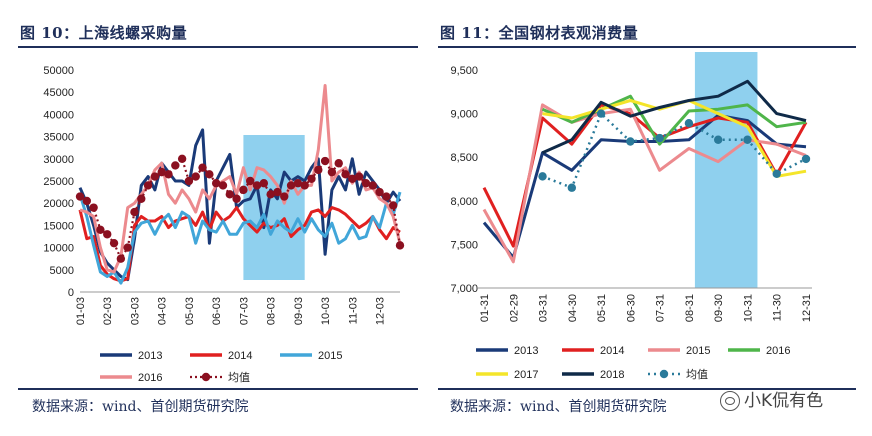 The height and width of the screenshot is (436, 872). Describe the element at coordinates (218, 47) in the screenshot. I see `left-title-rule` at that location.